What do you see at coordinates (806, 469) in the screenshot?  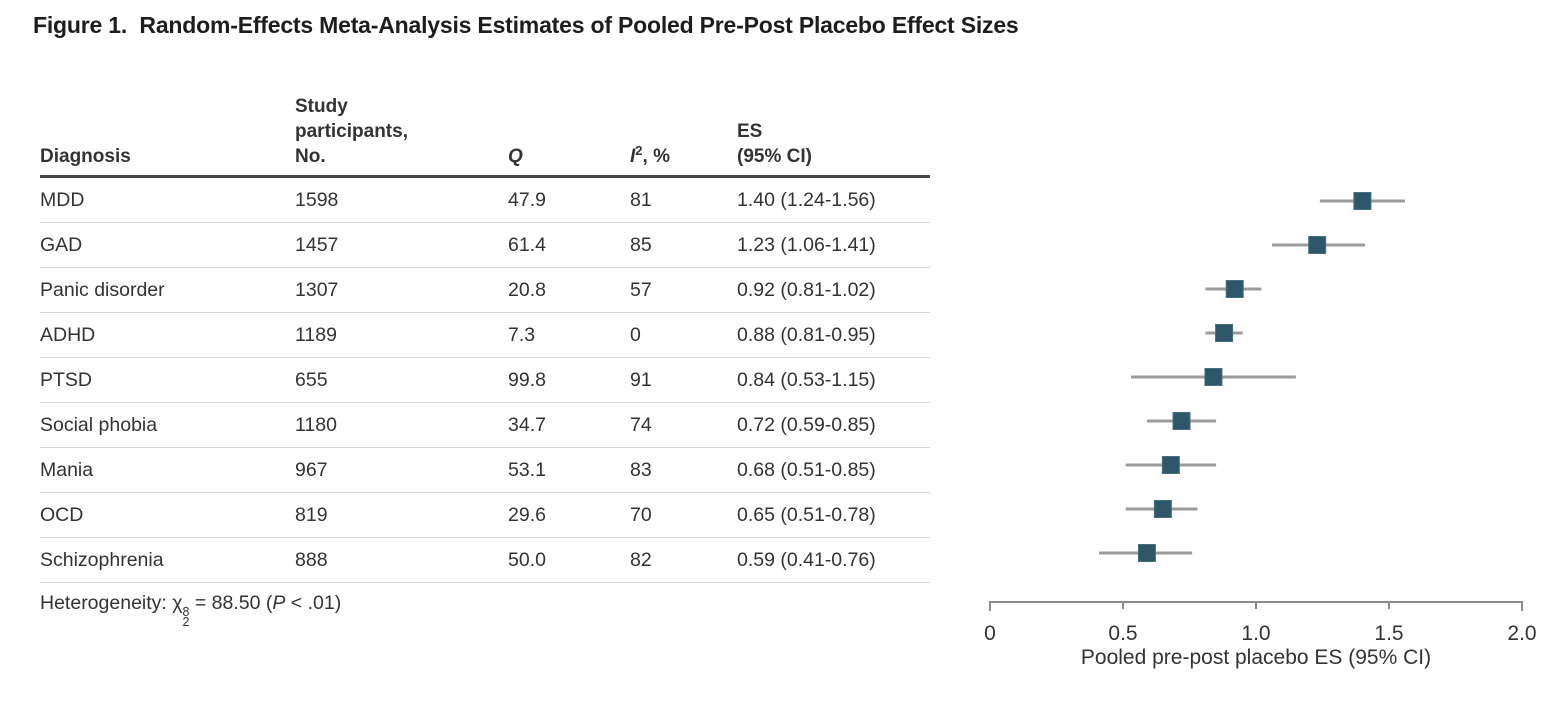 I see `cell-es: 0.68 (0.51-0.85)` at bounding box center [806, 469].